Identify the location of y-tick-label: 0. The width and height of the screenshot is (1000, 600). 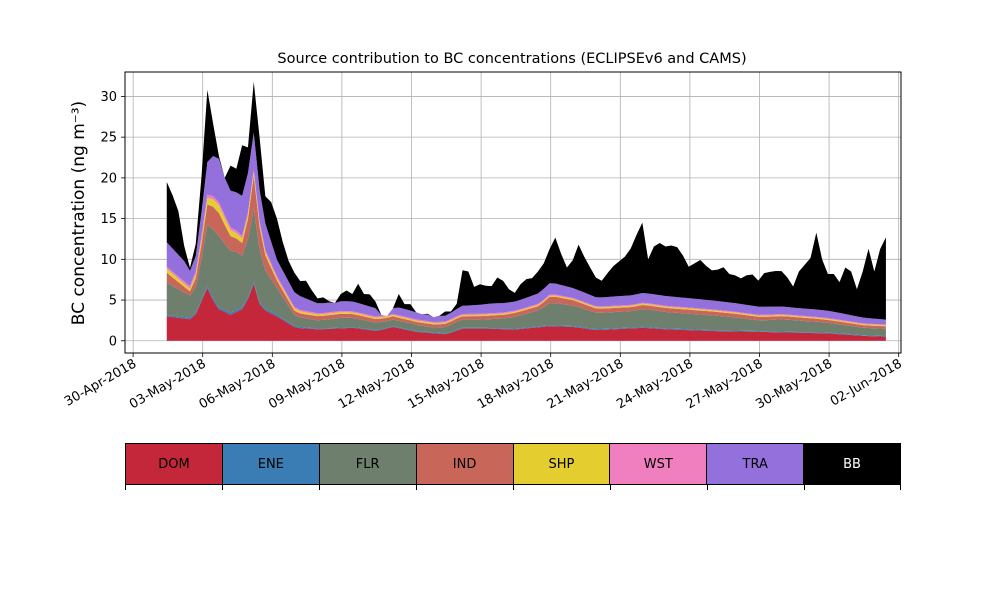
(113, 341).